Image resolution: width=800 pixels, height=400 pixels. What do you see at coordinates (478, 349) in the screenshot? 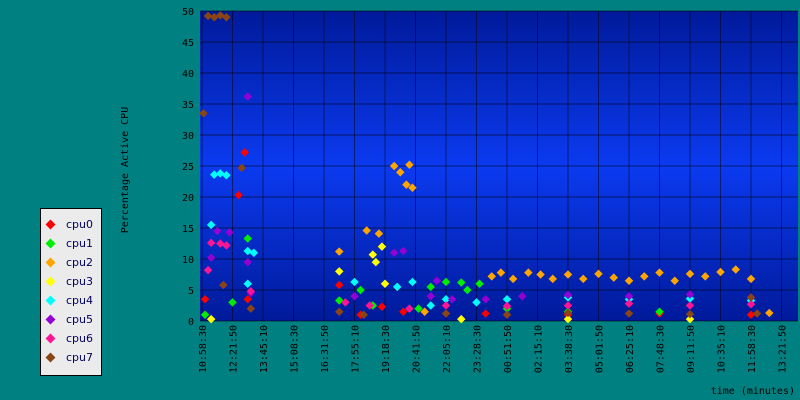
I see `x-tick-label: 23:28:30` at bounding box center [478, 349].